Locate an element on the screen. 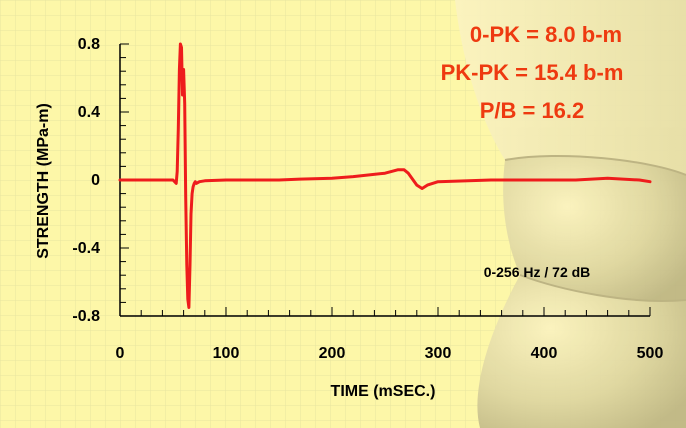  y-tick-label: 0.4 is located at coordinates (89, 112).